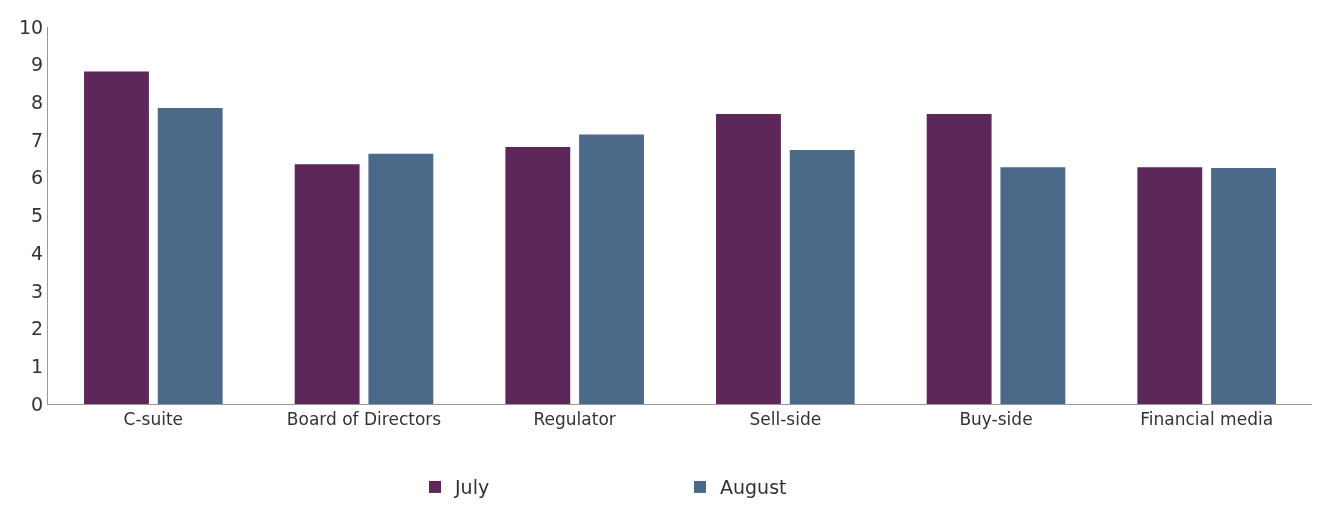 Image resolution: width=1322 pixels, height=516 pixels. Describe the element at coordinates (37, 328) in the screenshot. I see `y-tick-label: 2` at that location.